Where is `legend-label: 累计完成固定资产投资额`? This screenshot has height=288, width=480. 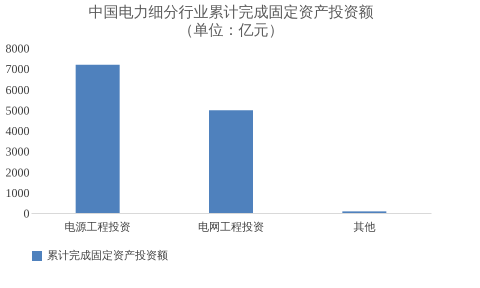 legend-label: 累计完成固定资产投资额 is located at coordinates (107, 255).